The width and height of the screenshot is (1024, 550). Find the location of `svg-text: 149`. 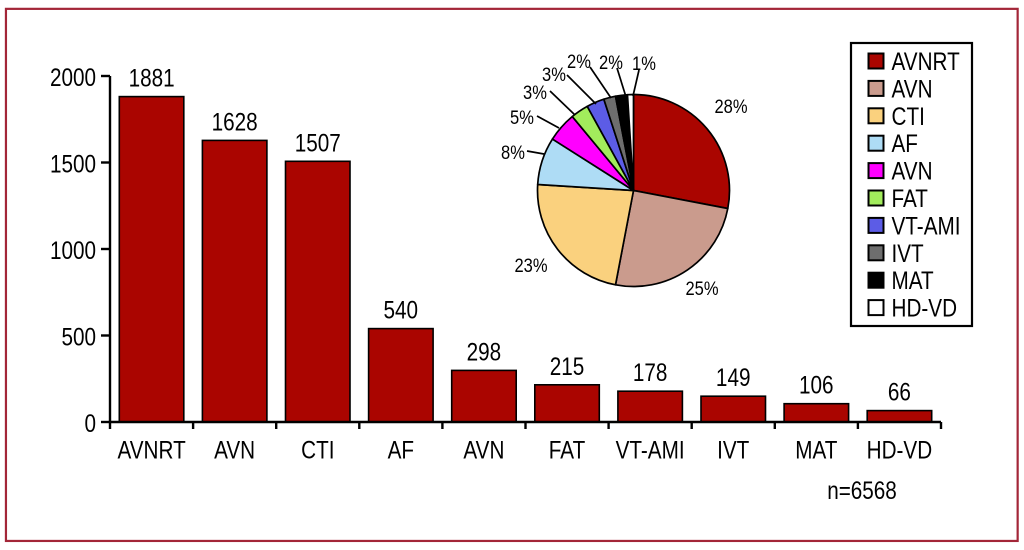

svg-text: 149 is located at coordinates (733, 377).